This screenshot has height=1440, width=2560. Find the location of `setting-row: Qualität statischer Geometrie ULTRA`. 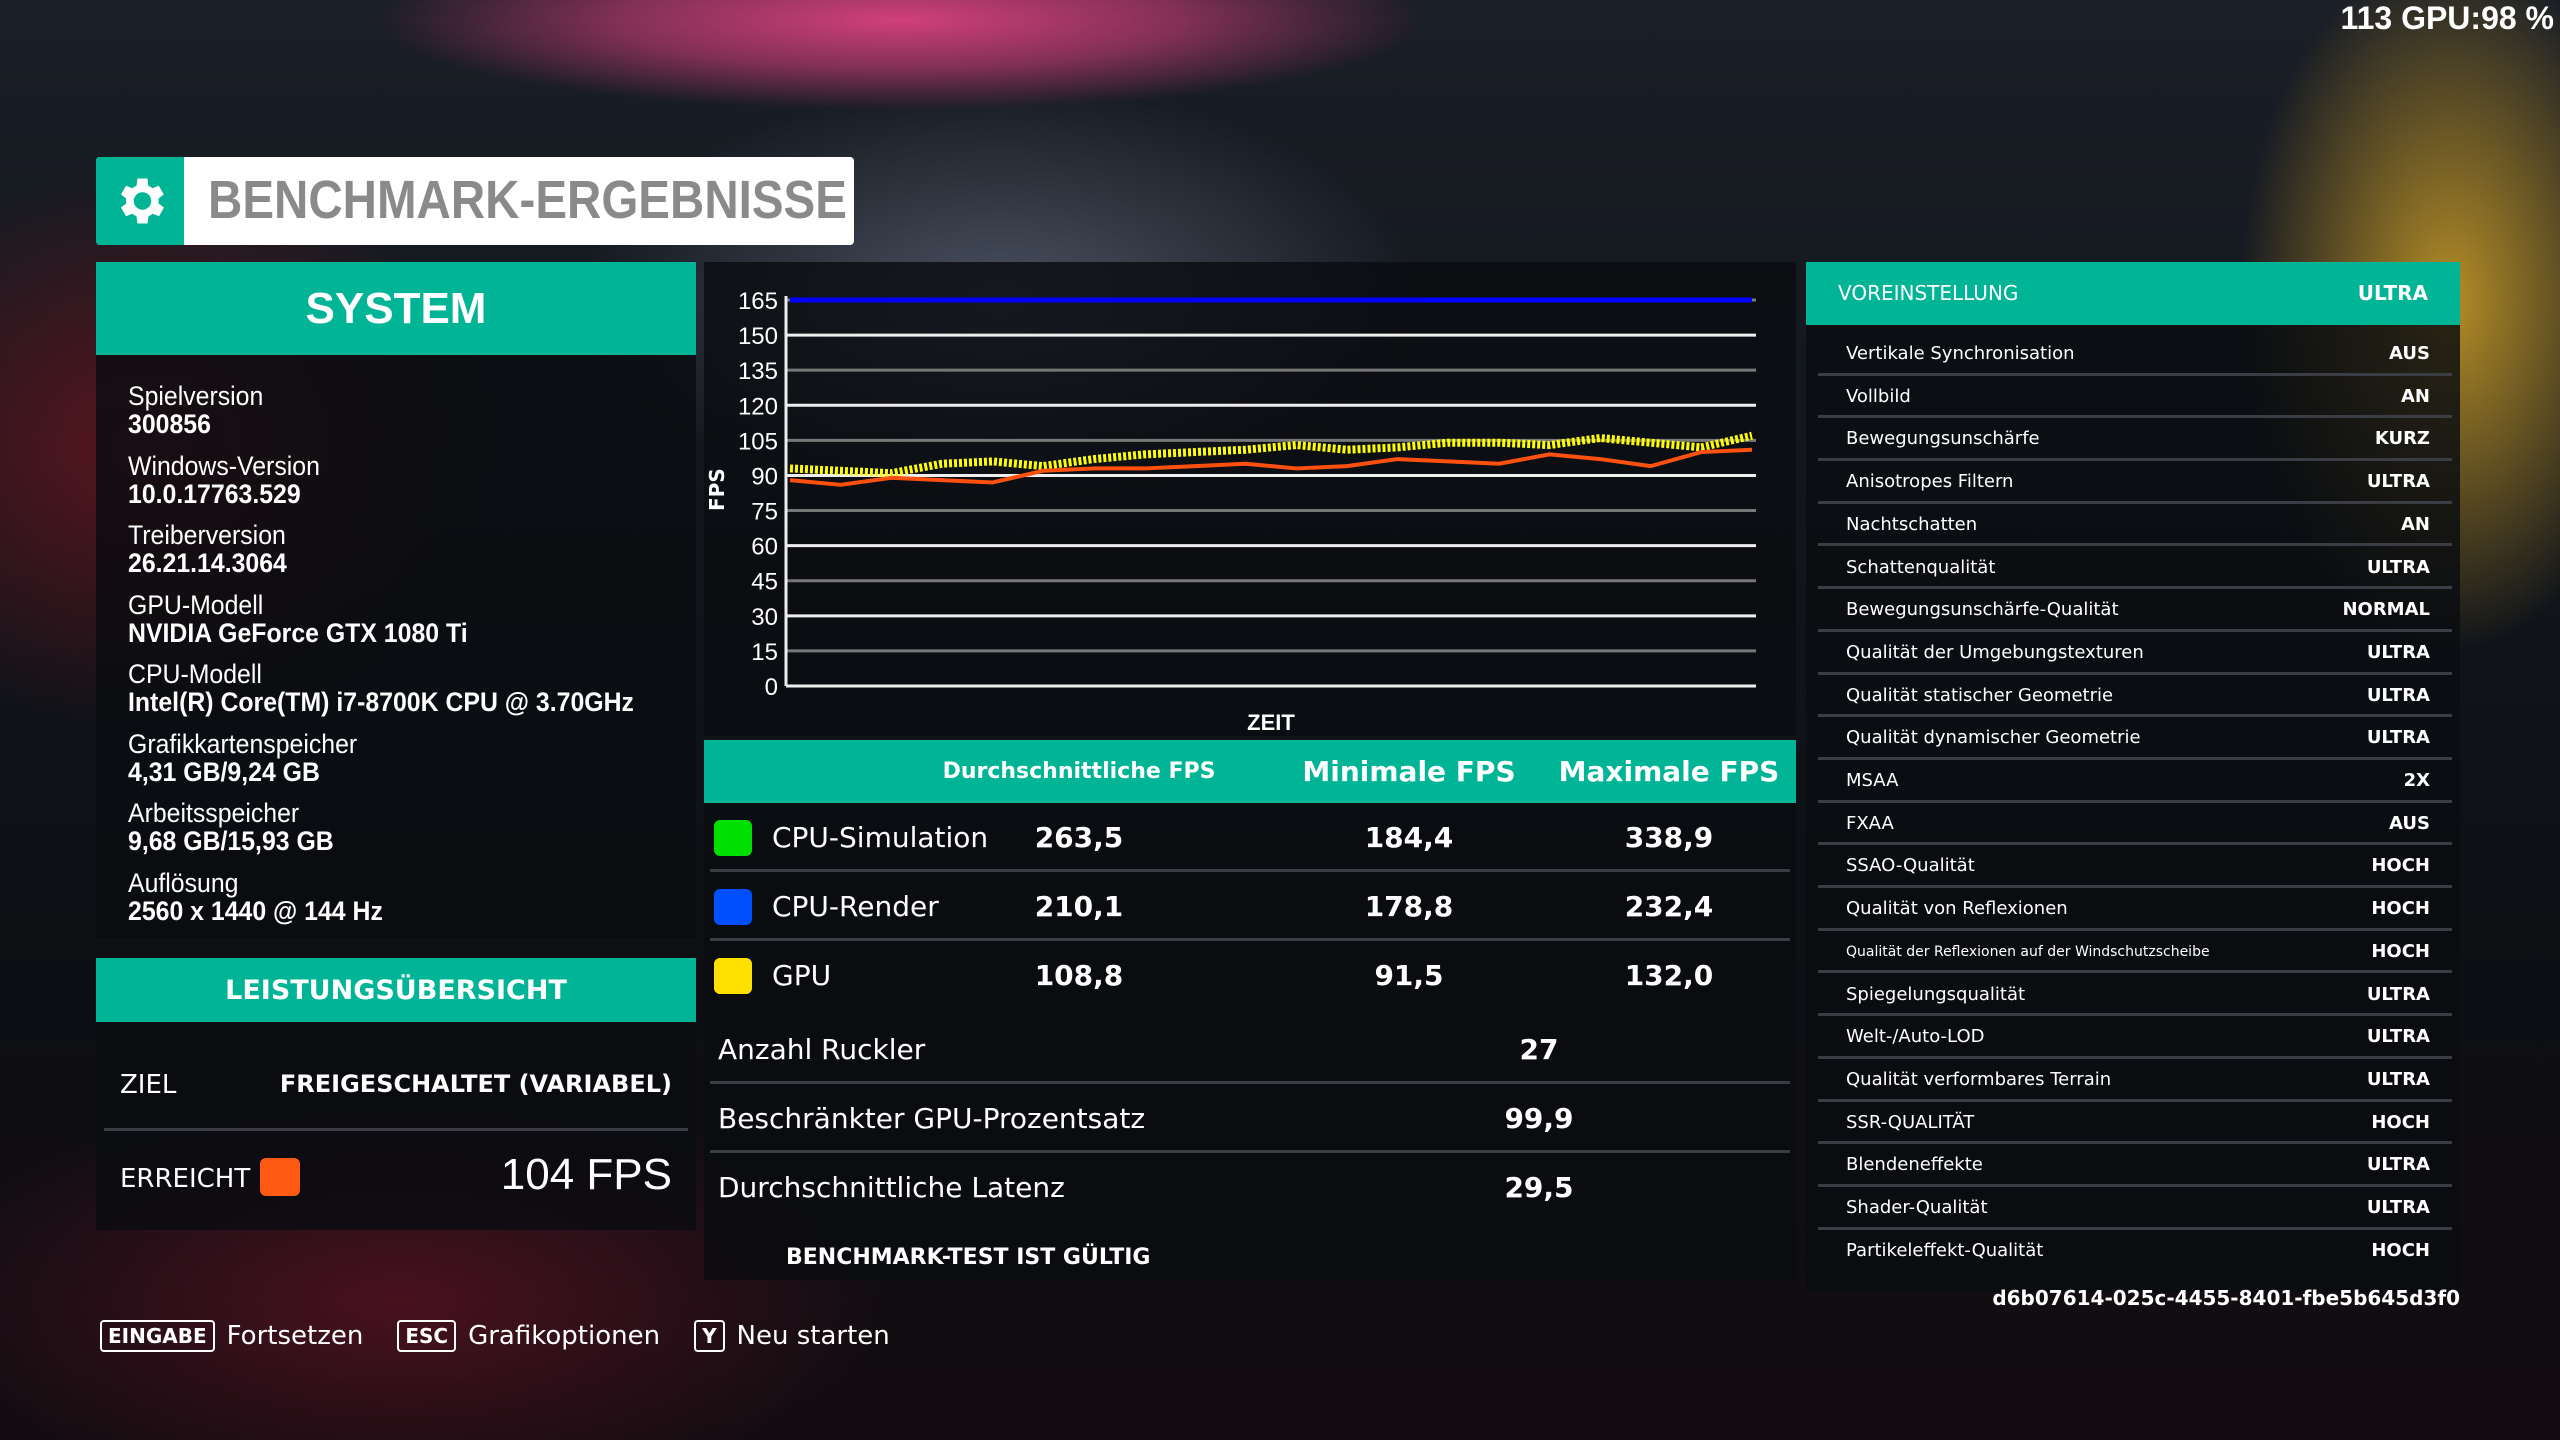

setting-row: Qualität statischer Geometrie ULTRA is located at coordinates (2135, 696).